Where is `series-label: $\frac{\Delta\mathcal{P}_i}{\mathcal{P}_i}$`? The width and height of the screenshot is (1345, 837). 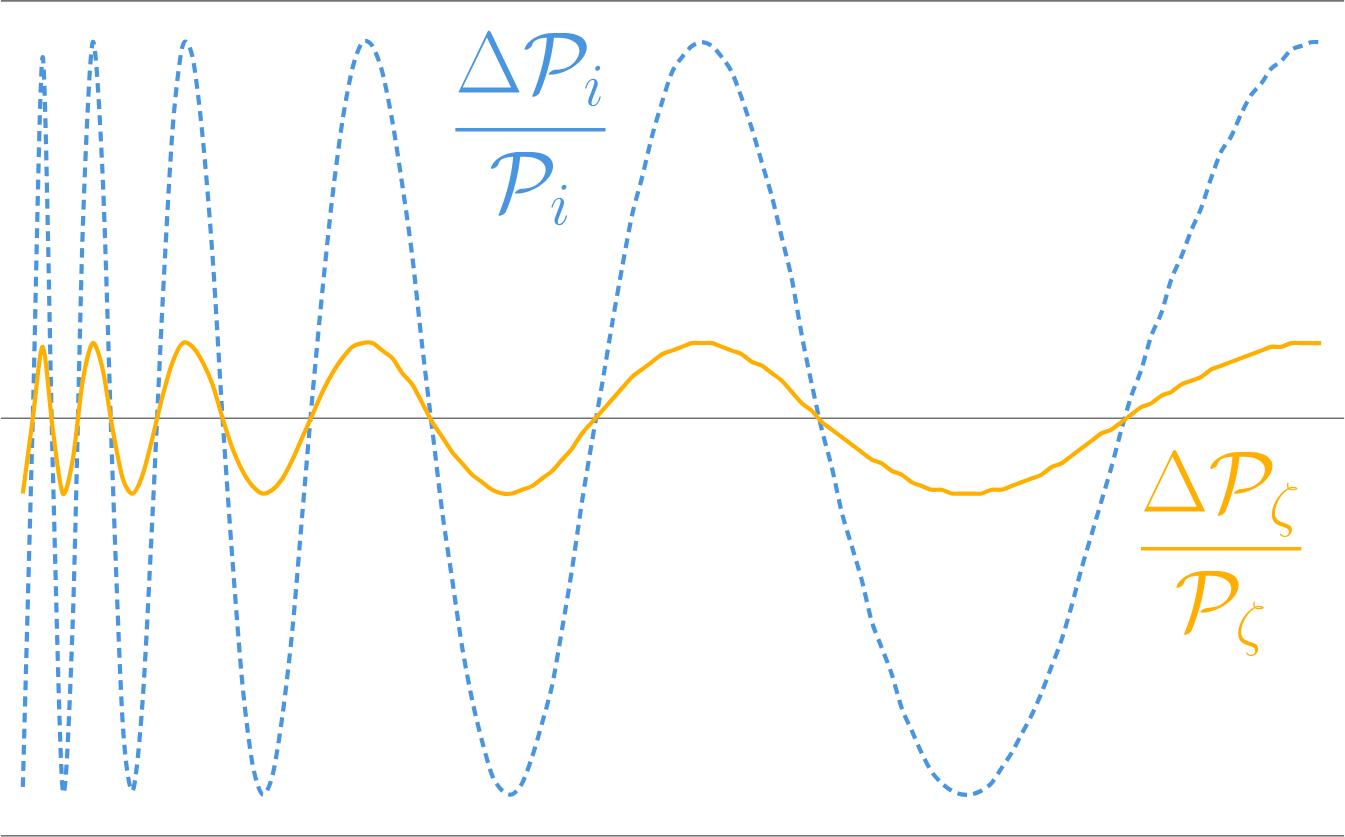
series-label: $\frac{\Delta\mathcal{P}_i}{\mathcal{P}_i}$ is located at coordinates (530, 128).